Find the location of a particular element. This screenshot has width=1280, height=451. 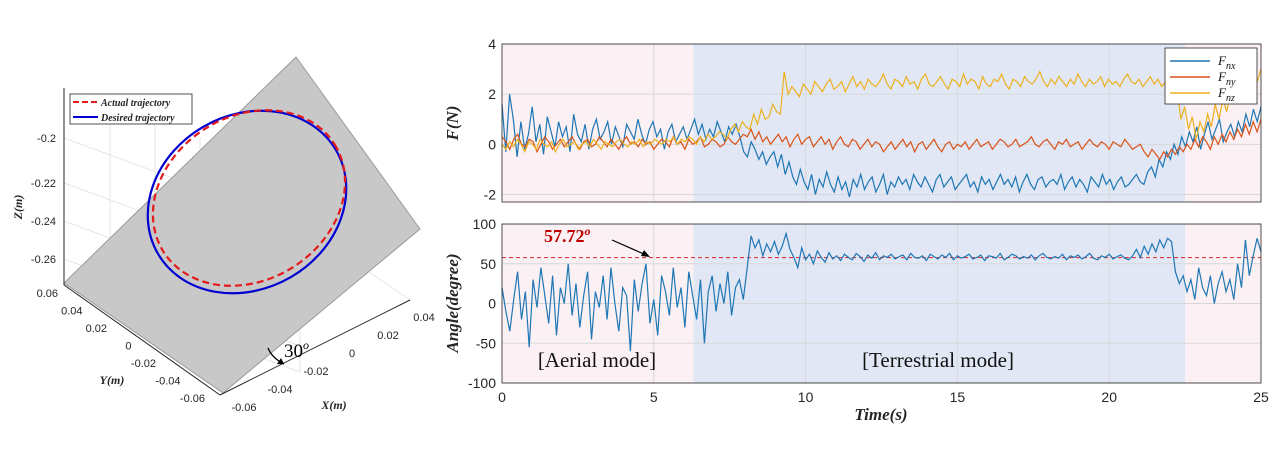

actual-trajectory-line is located at coordinates (249, 198).